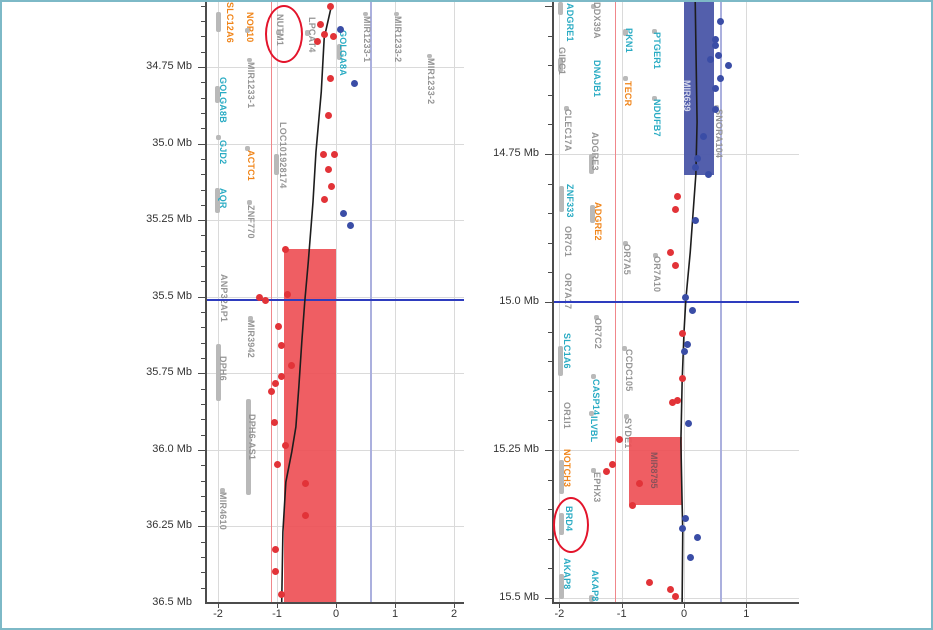  What do you see at coordinates (568, 291) in the screenshot?
I see `gene-label-or7a17: OR7A17` at bounding box center [568, 291].